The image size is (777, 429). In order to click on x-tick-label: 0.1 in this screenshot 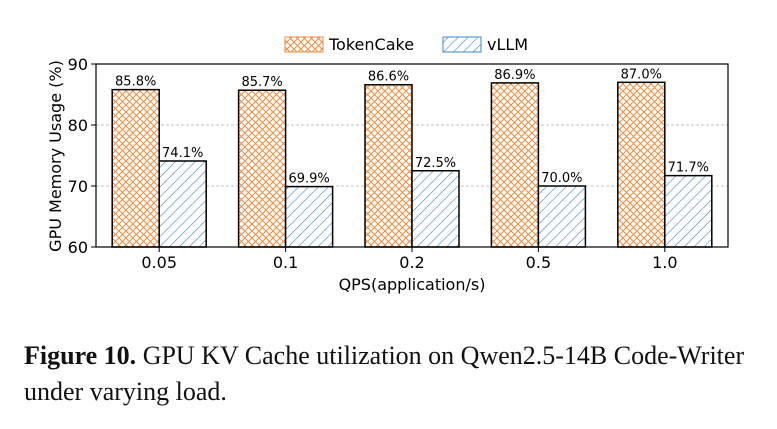, I will do `click(285, 262)`.